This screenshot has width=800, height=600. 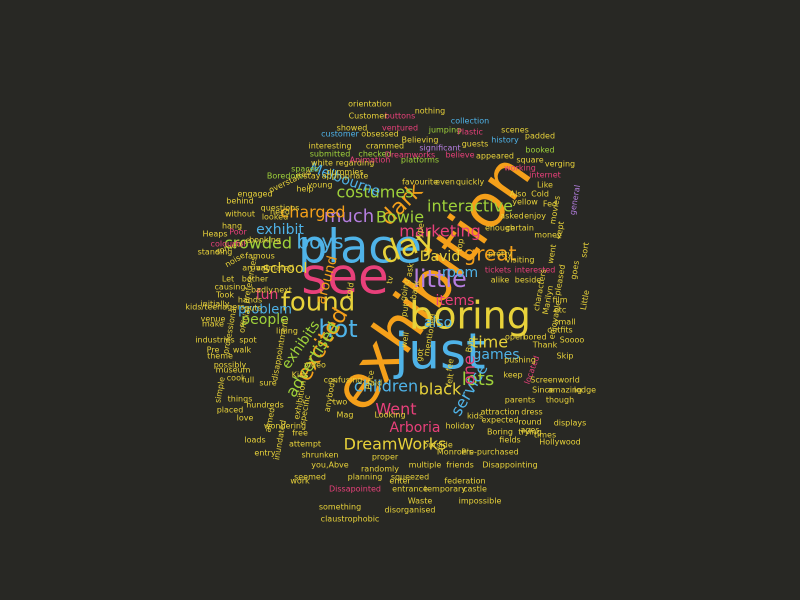 I want to click on word-loads: loads, so click(x=254, y=440).